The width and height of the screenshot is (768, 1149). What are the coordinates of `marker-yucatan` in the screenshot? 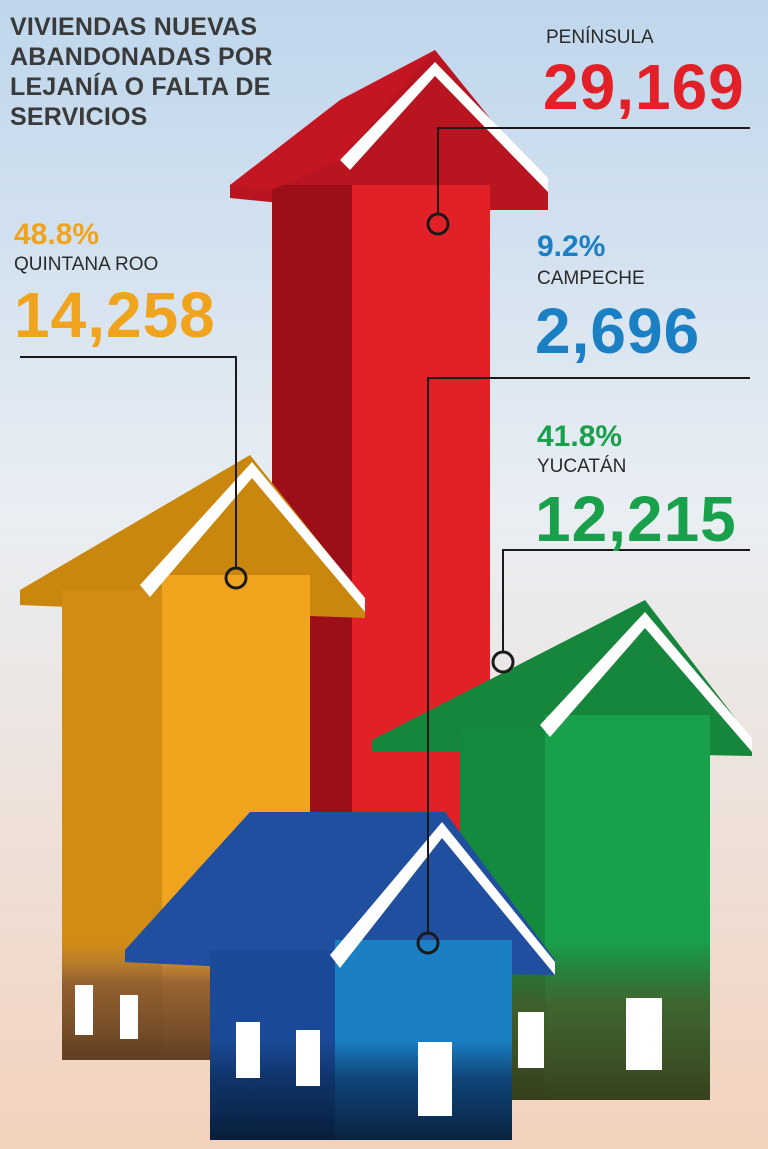 It's located at (503, 662).